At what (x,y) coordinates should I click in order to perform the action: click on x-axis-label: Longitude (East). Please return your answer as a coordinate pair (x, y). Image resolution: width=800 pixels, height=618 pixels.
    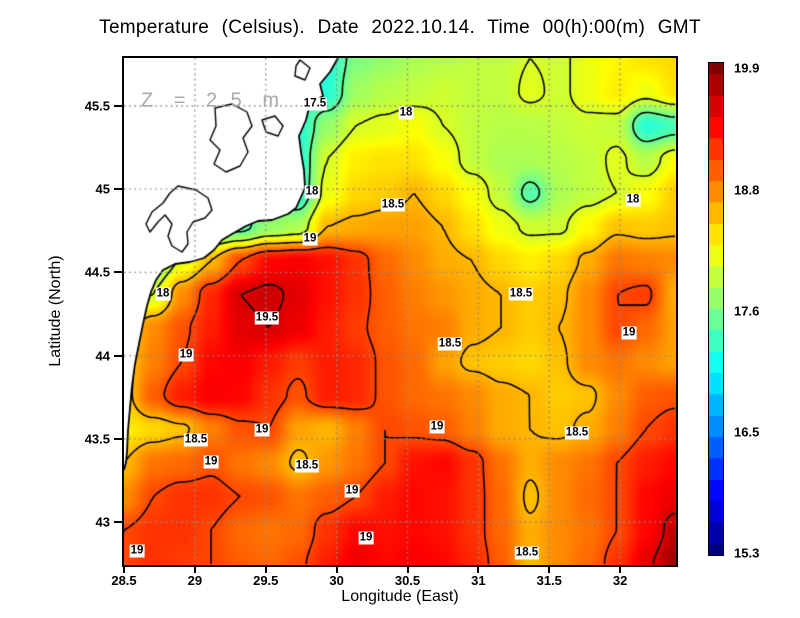
    Looking at the image, I should click on (400, 596).